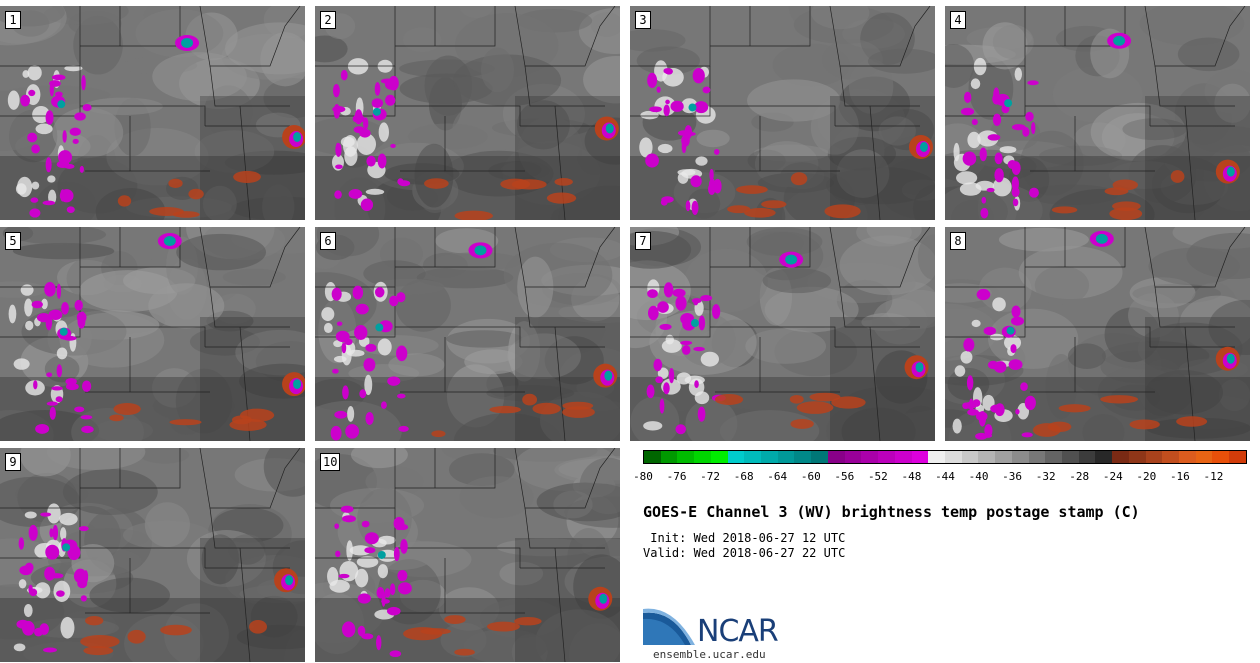  What do you see at coordinates (738, 631) in the screenshot?
I see `ncar-logo-text: NCAR` at bounding box center [738, 631].